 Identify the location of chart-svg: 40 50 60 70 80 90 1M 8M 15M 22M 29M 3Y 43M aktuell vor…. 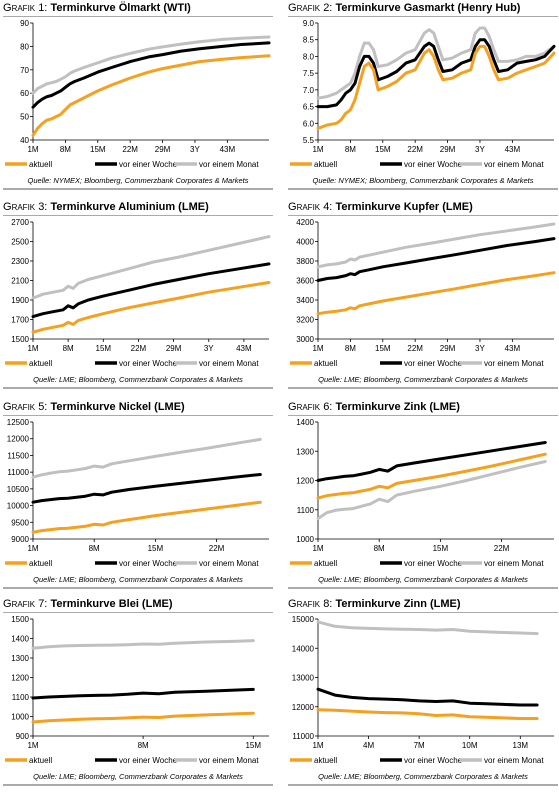
(138, 94).